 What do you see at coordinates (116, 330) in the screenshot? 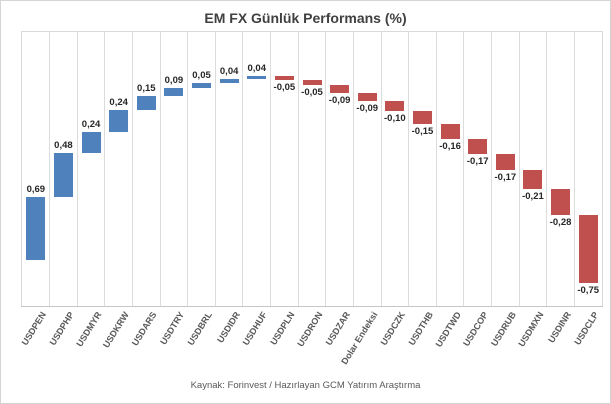
I see `x-axis-label: USDKRW` at bounding box center [116, 330].